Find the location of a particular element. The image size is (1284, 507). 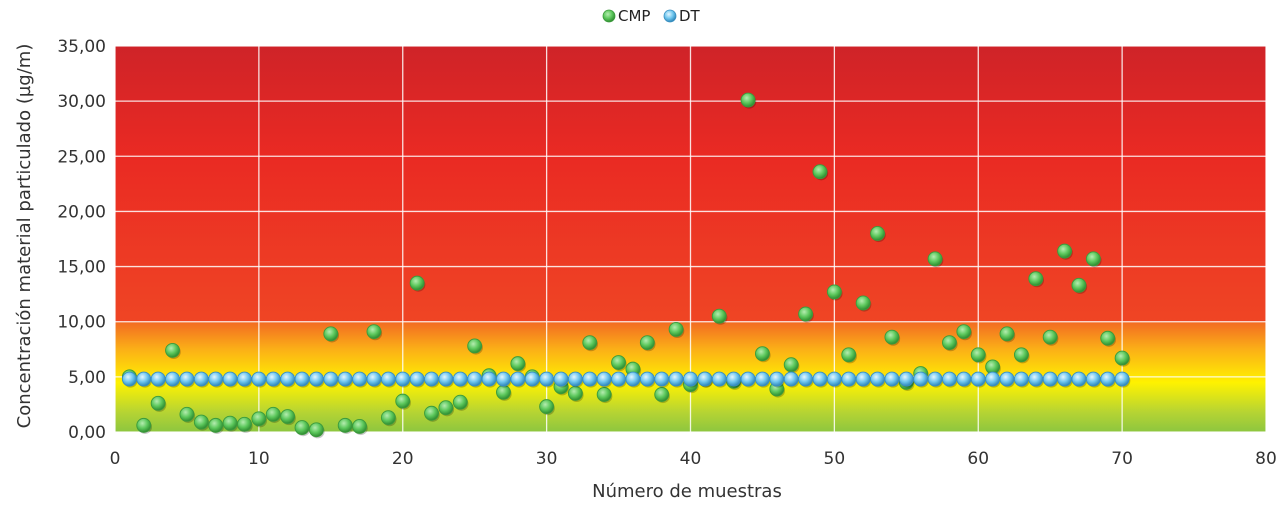

y-tick-label: 20,00 is located at coordinates (81, 212).